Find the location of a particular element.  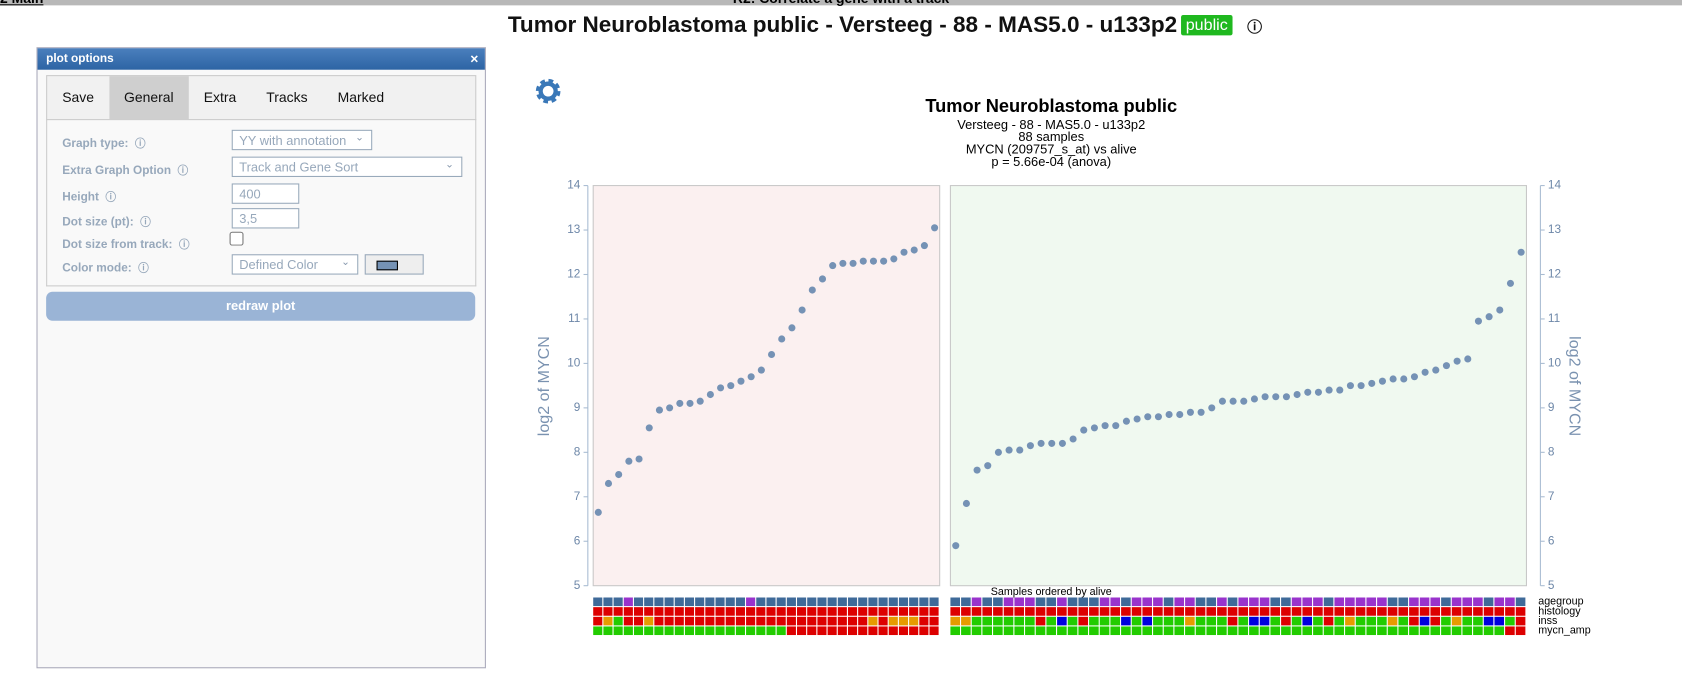

tab: Tracks is located at coordinates (287, 97).